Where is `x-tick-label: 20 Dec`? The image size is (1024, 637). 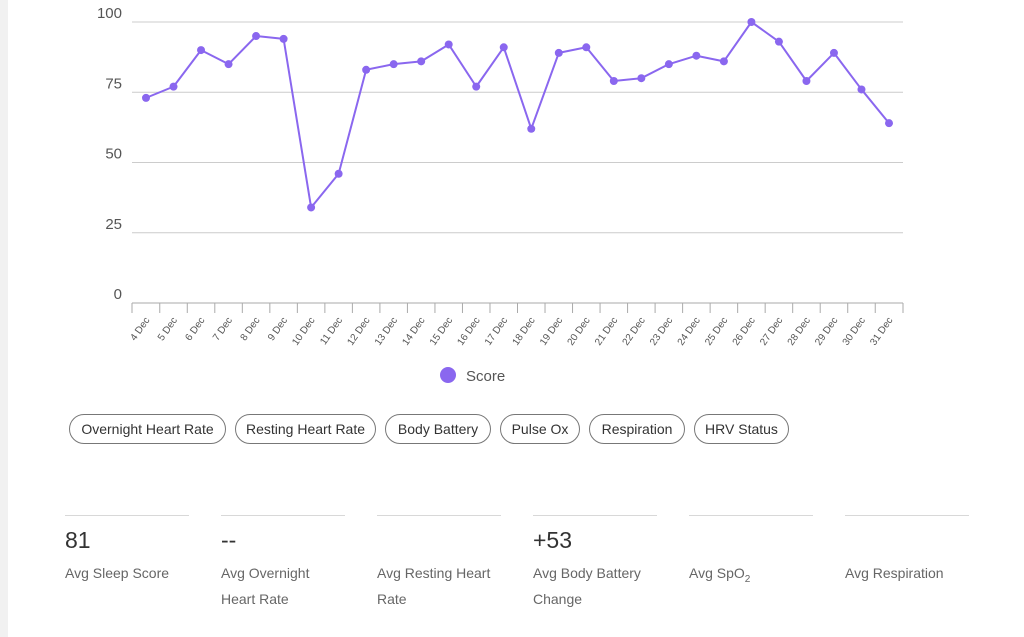 x-tick-label: 20 Dec is located at coordinates (579, 331).